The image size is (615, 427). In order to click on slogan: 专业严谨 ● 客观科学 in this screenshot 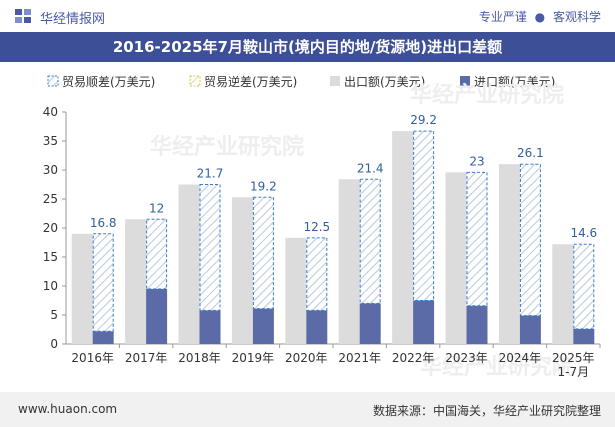, I will do `click(540, 16)`.